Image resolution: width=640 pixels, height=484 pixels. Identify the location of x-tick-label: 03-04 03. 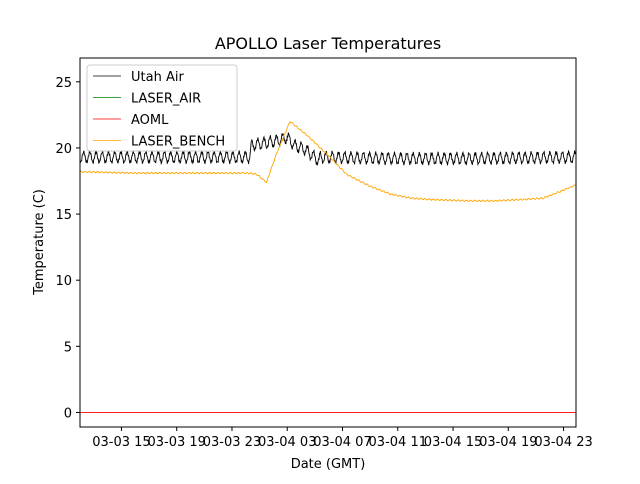
(287, 442).